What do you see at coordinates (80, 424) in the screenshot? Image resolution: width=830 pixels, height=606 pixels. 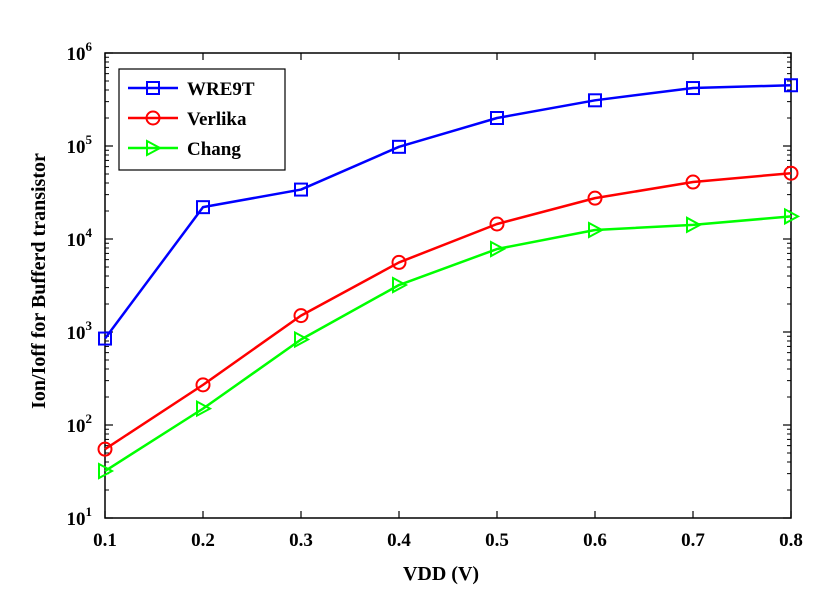 I see `y-tick-label: 10²` at bounding box center [80, 424].